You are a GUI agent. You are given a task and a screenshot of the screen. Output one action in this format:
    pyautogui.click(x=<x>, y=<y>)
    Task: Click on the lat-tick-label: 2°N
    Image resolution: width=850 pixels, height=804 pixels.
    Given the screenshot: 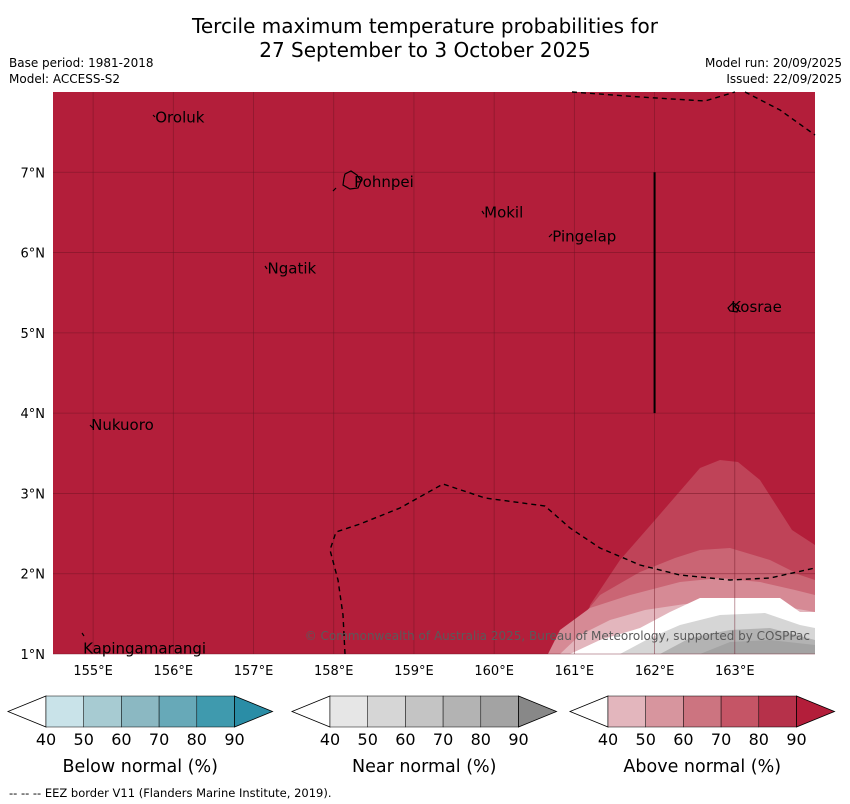 What is the action you would take?
    pyautogui.click(x=33, y=575)
    